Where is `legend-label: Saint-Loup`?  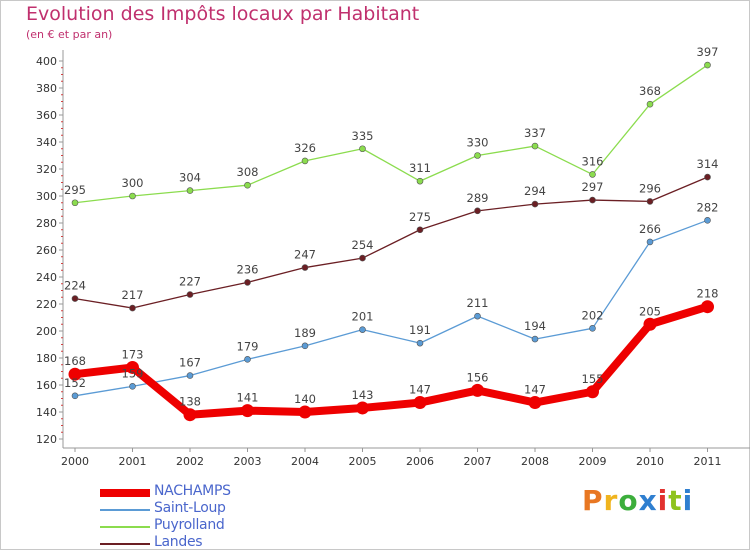
legend-label: Saint-Loup is located at coordinates (190, 508).